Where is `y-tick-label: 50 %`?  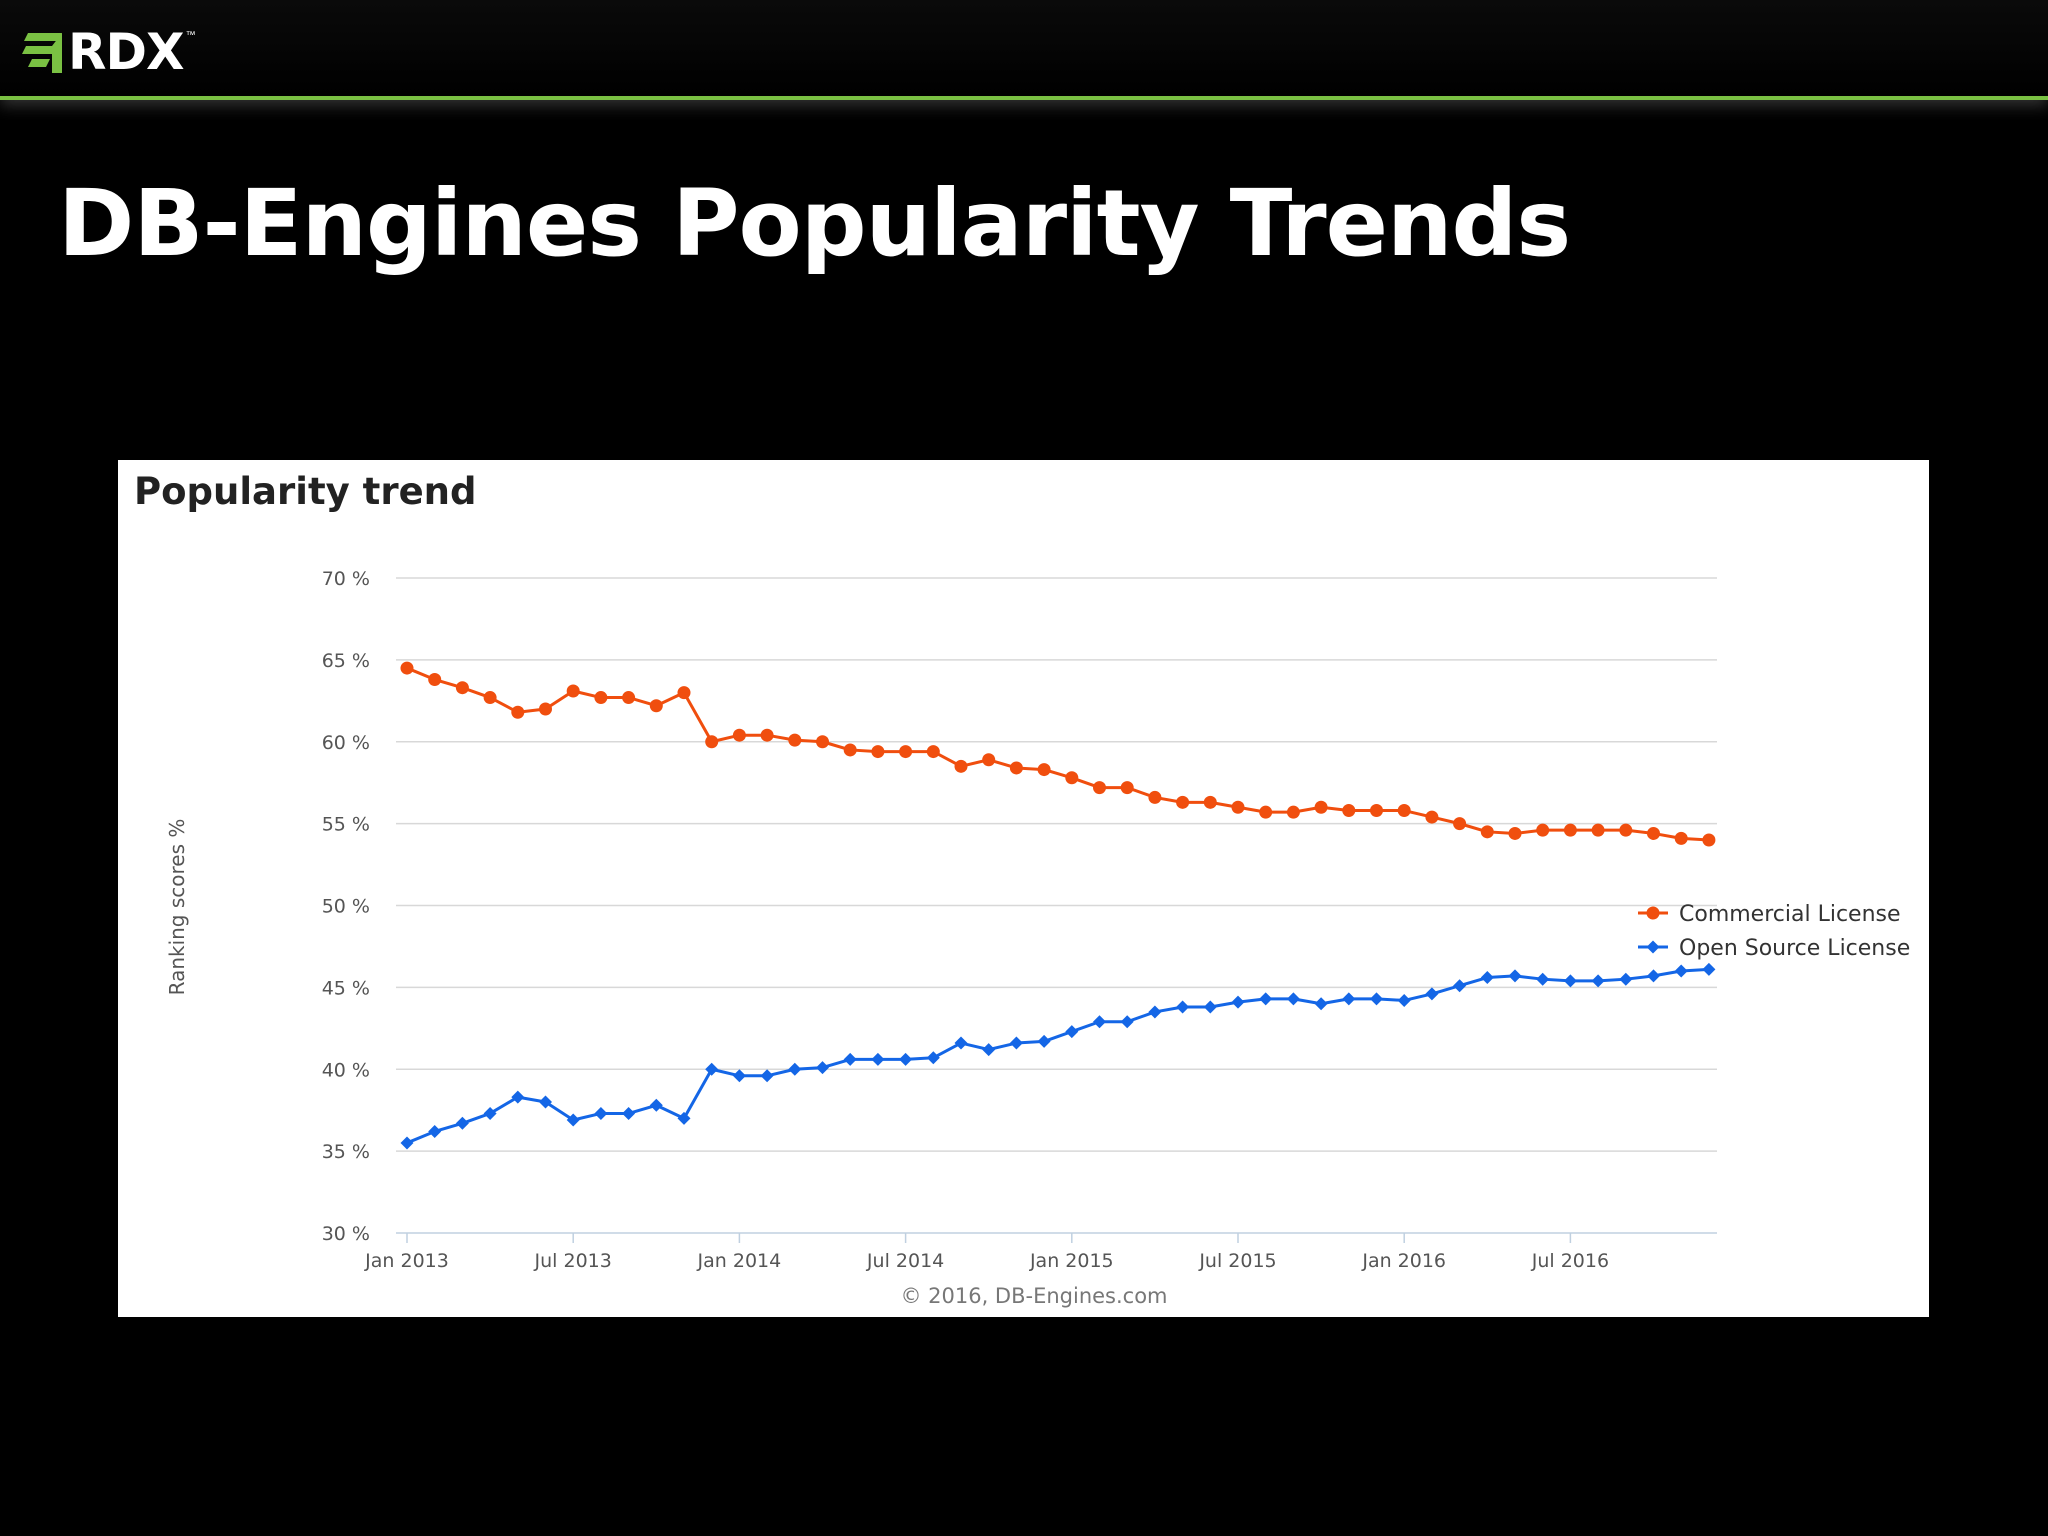 y-tick-label: 50 % is located at coordinates (346, 907).